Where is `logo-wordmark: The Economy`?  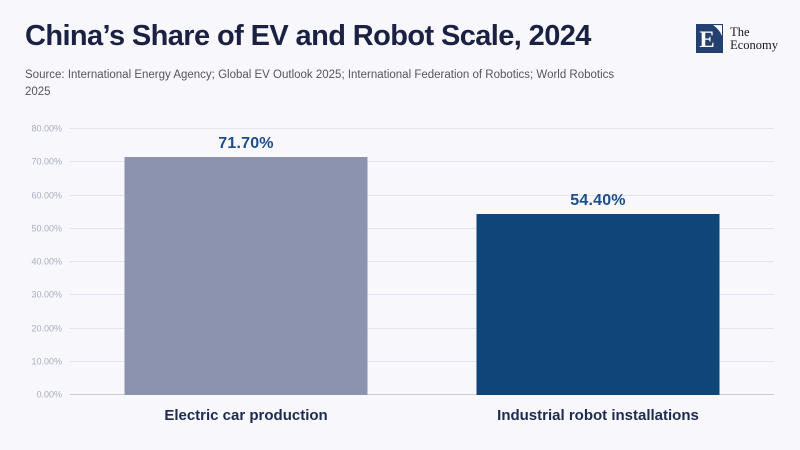
logo-wordmark: The Economy is located at coordinates (754, 38).